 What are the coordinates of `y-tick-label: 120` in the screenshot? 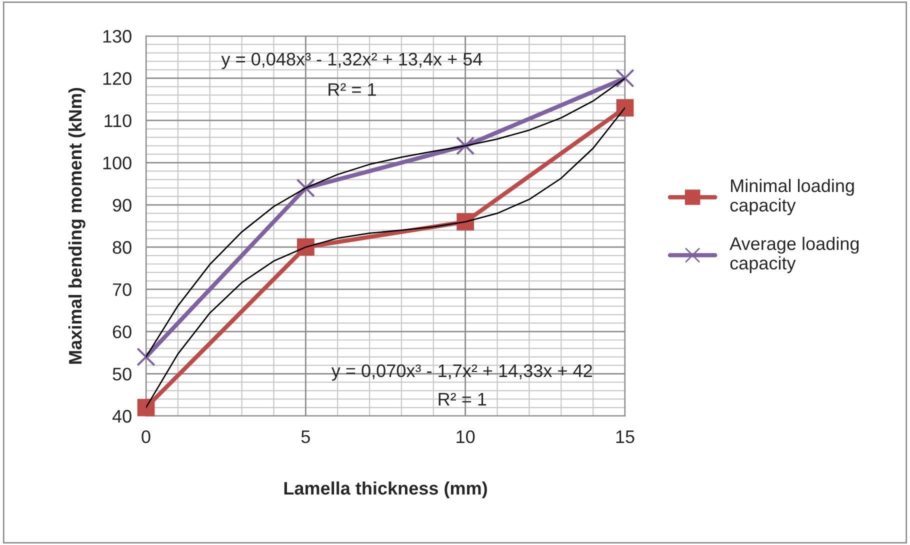 It's located at (117, 78).